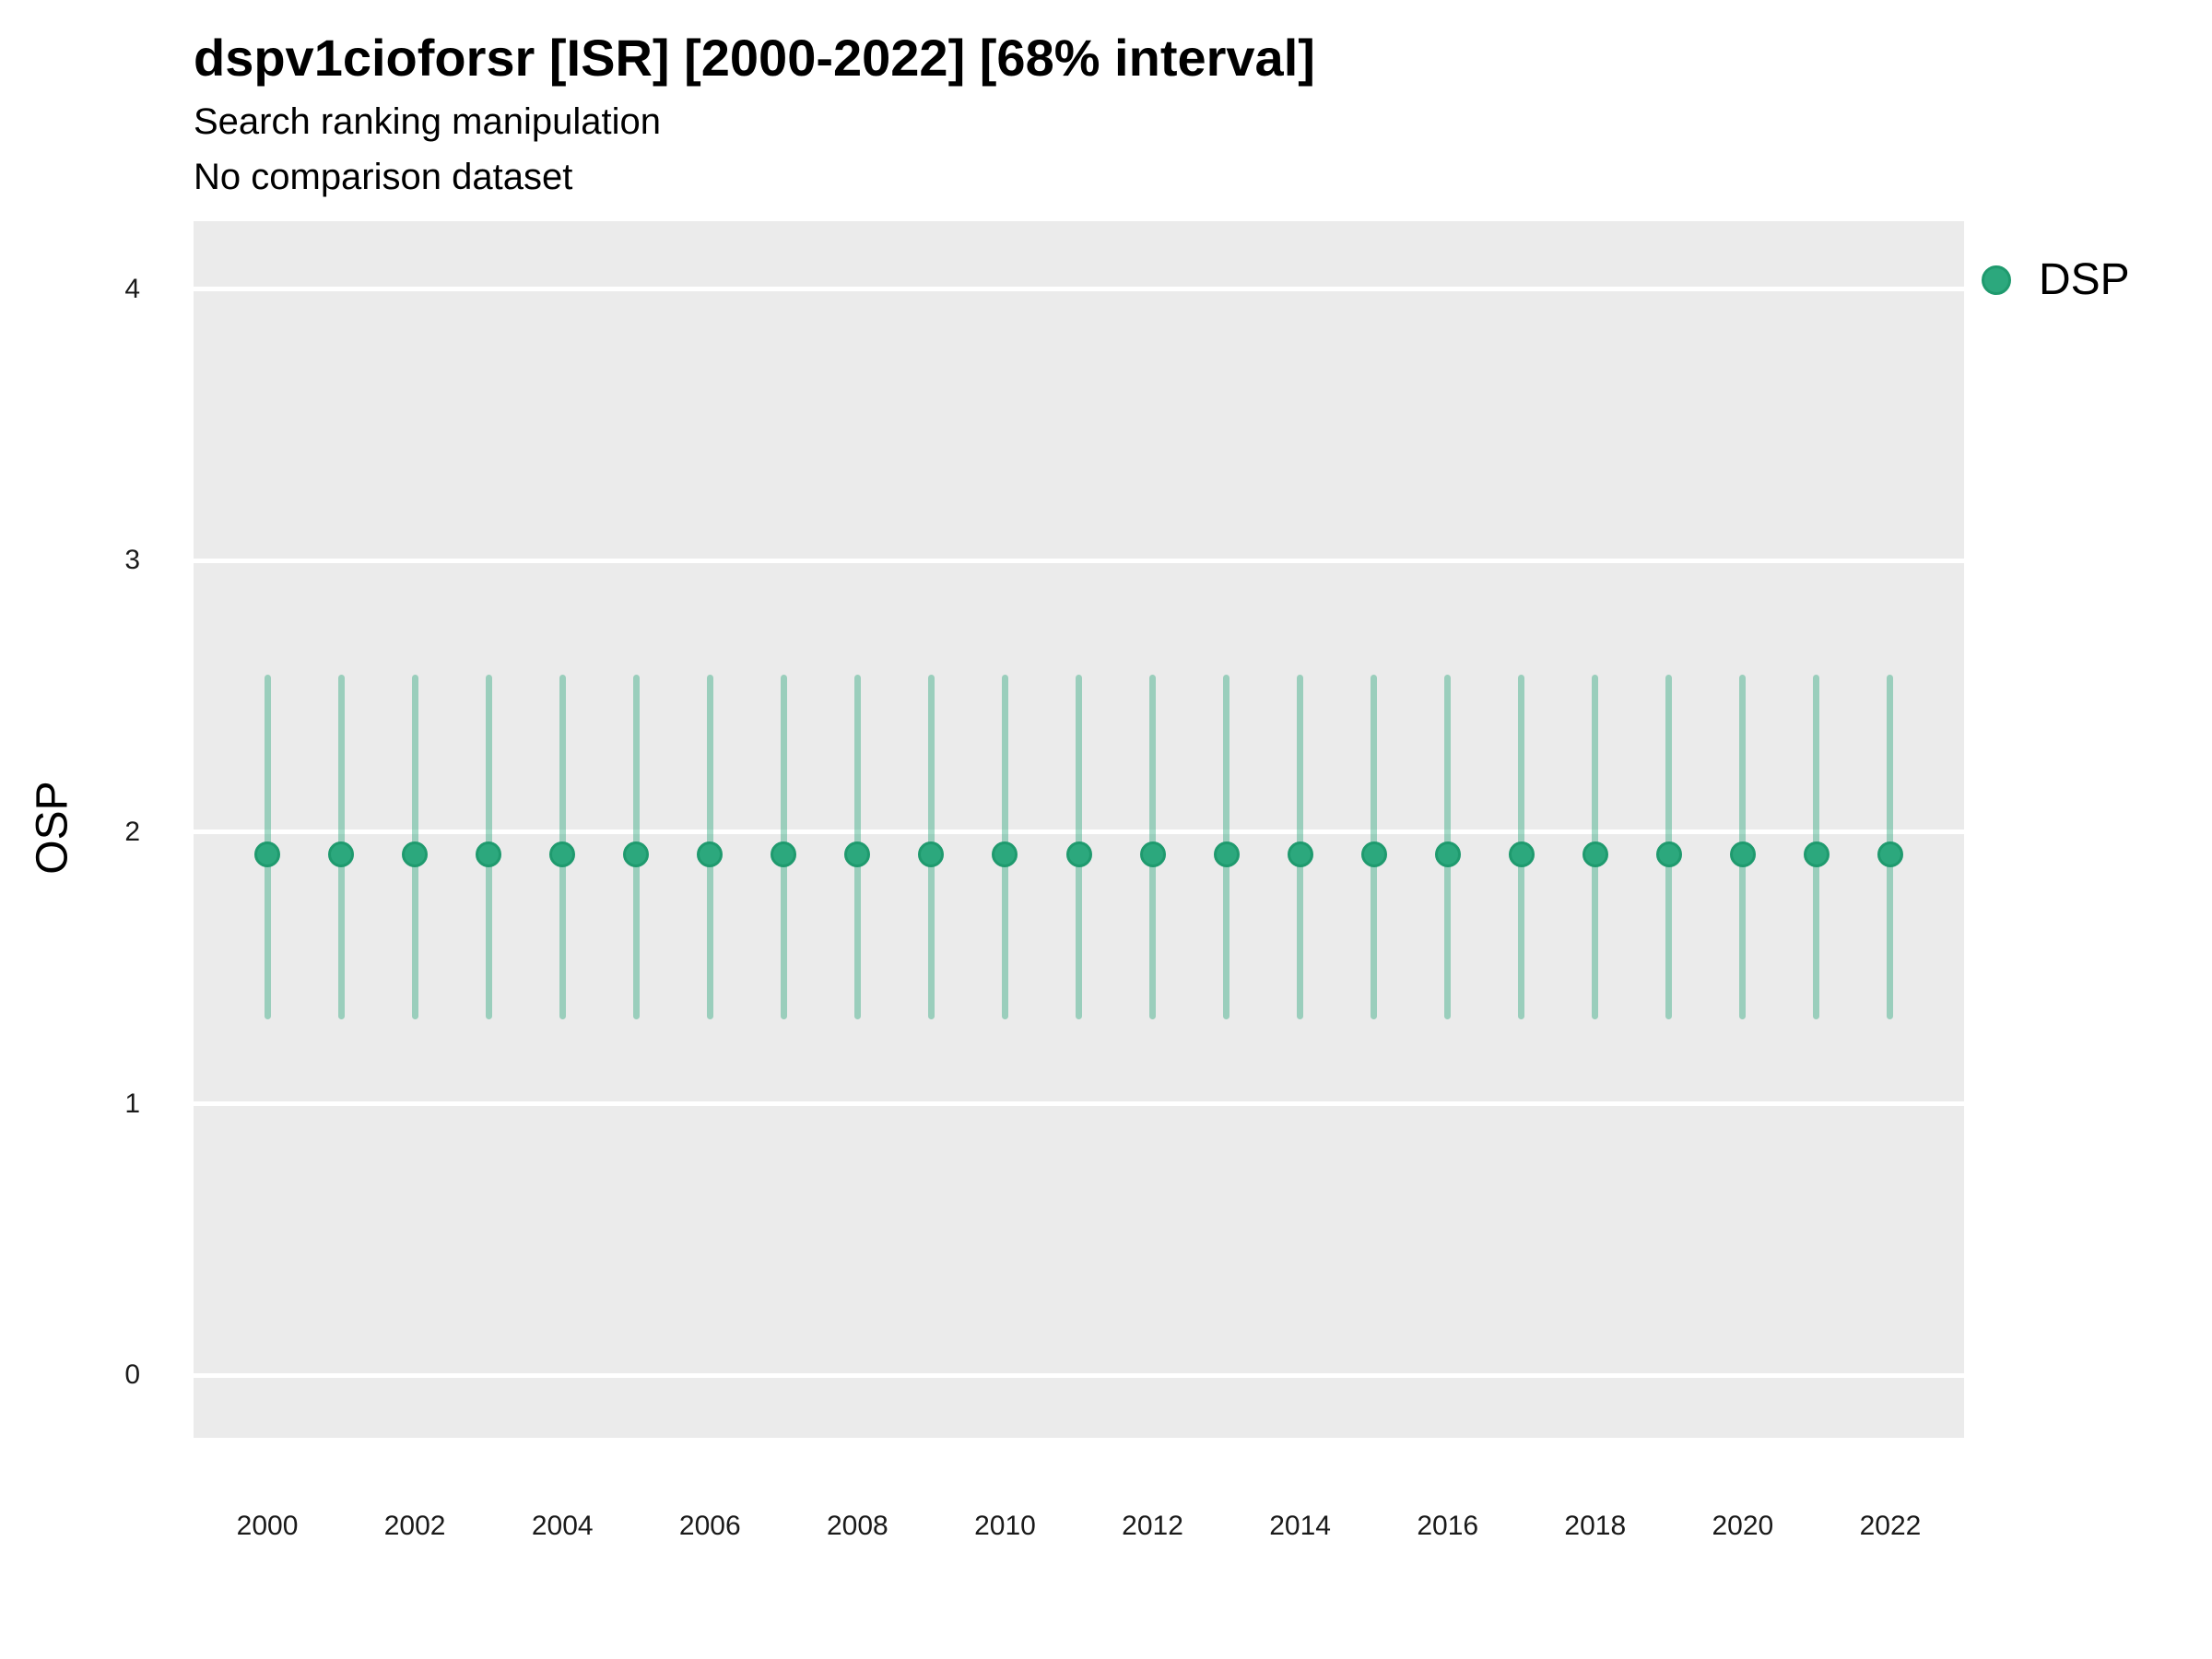  I want to click on data-point-2010, so click(1005, 854).